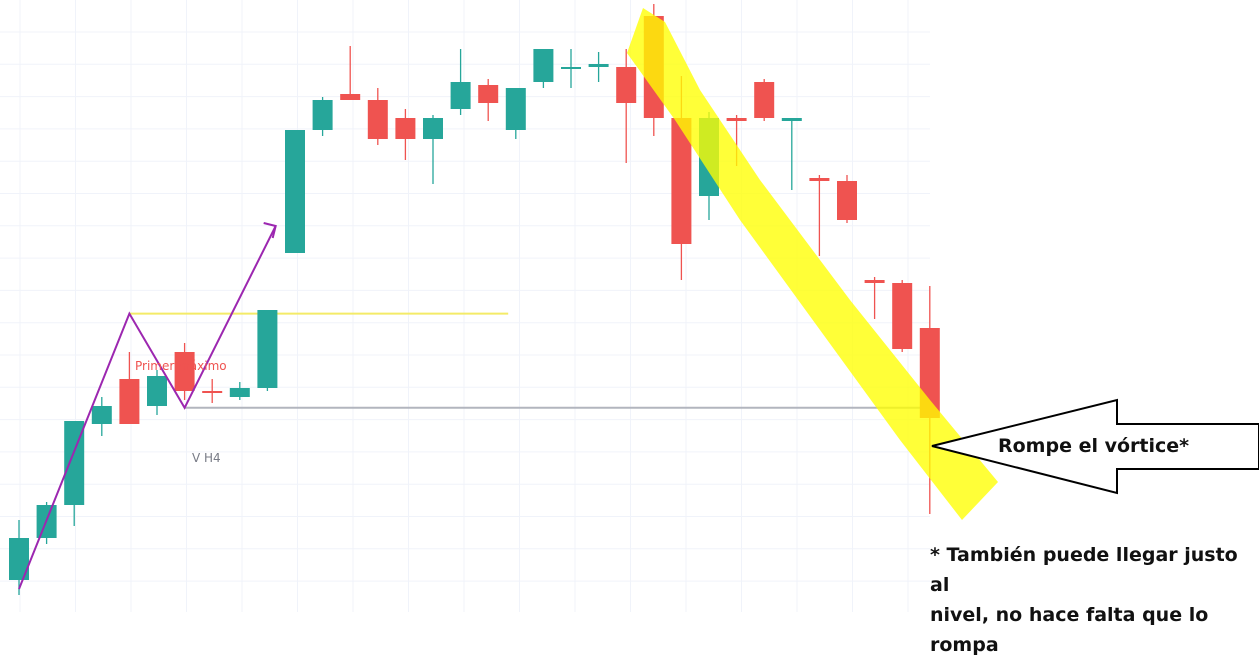  I want to click on footnote-line-1: * También puede llegar justo al, so click(1084, 570).